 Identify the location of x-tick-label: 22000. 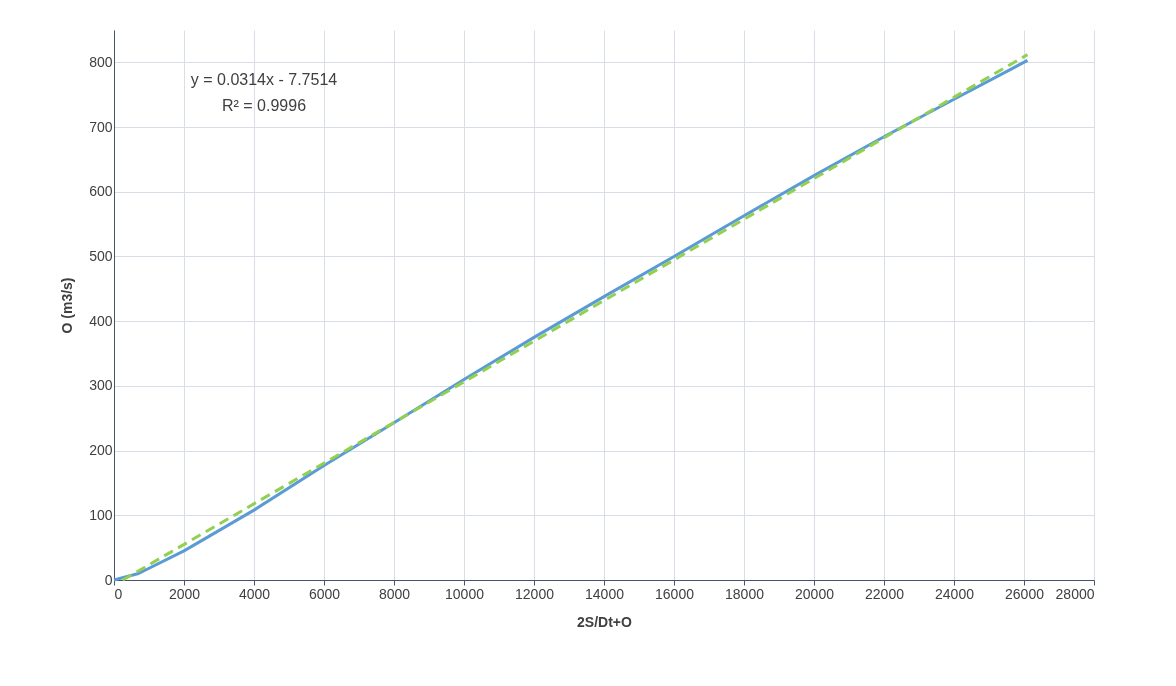
(885, 593).